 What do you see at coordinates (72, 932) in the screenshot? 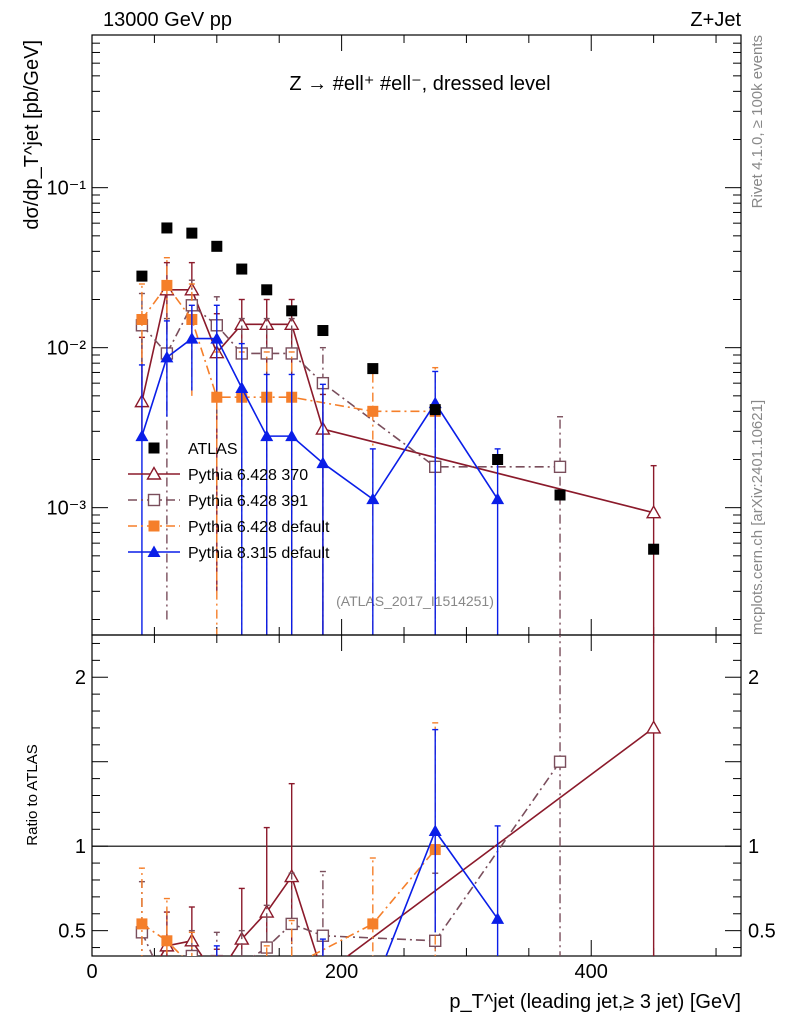
I see `ratio-y-tick-label: 0.5` at bounding box center [72, 932].